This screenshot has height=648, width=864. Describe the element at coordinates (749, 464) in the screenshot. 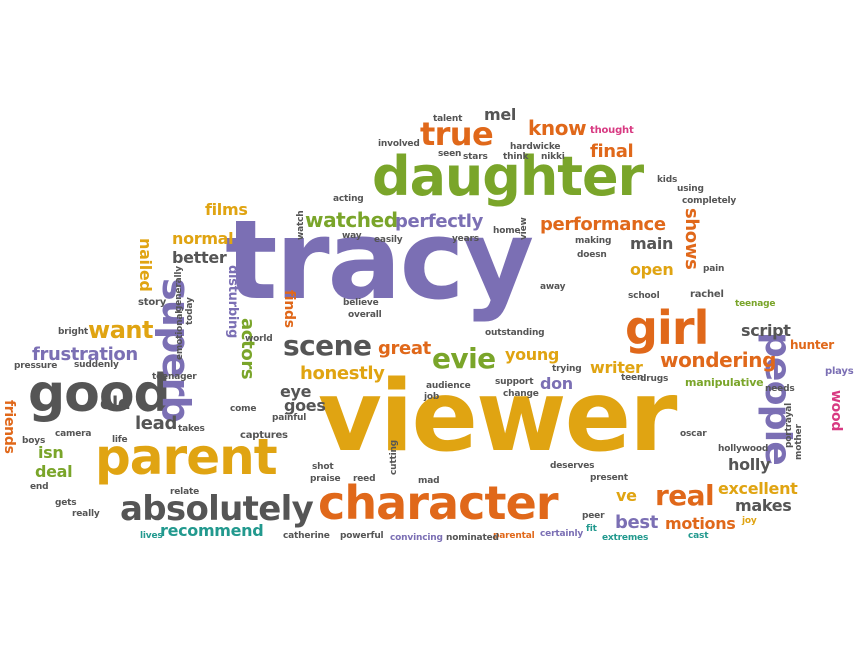

I see `word-holly: holly` at that location.